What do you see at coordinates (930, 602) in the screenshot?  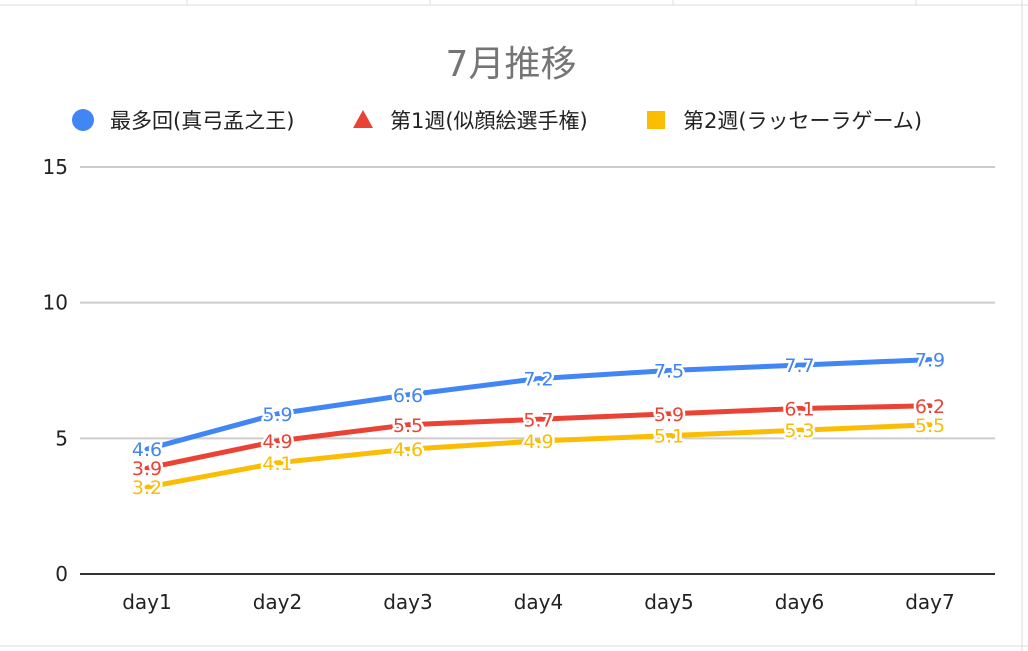 I see `x-tick-label: day7` at bounding box center [930, 602].